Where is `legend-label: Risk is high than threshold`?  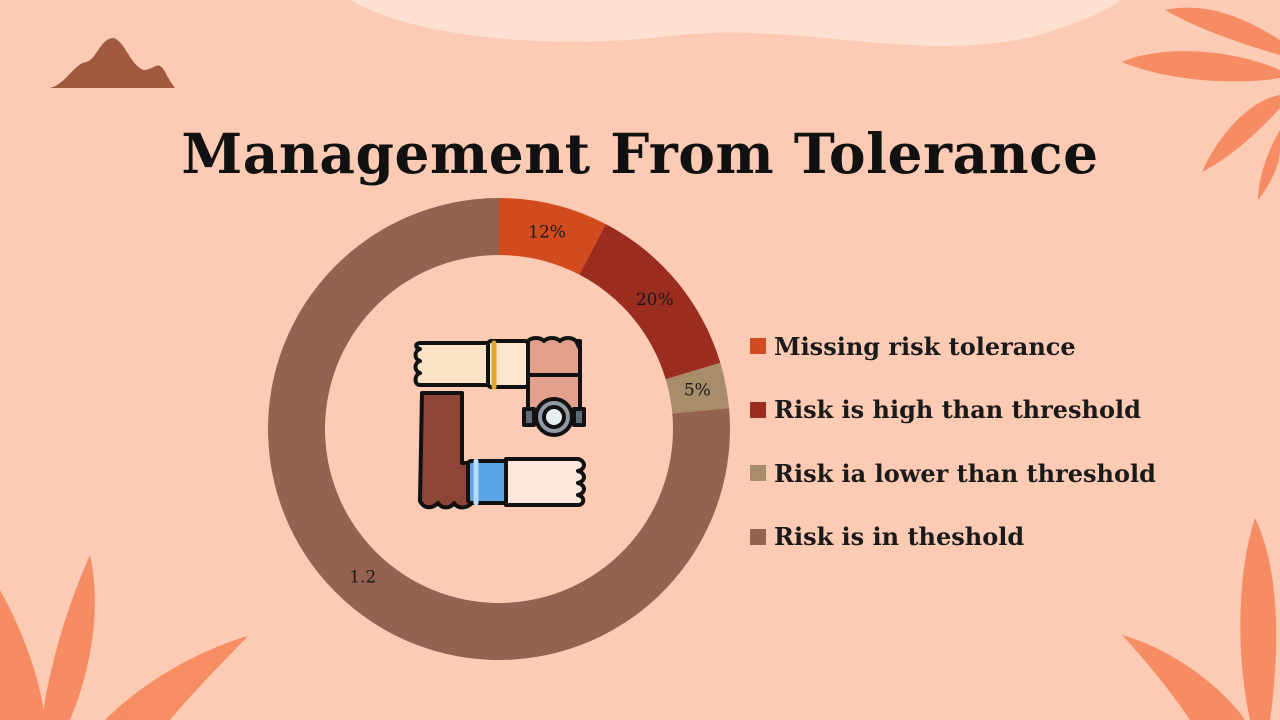
legend-label: Risk is high than threshold is located at coordinates (957, 409).